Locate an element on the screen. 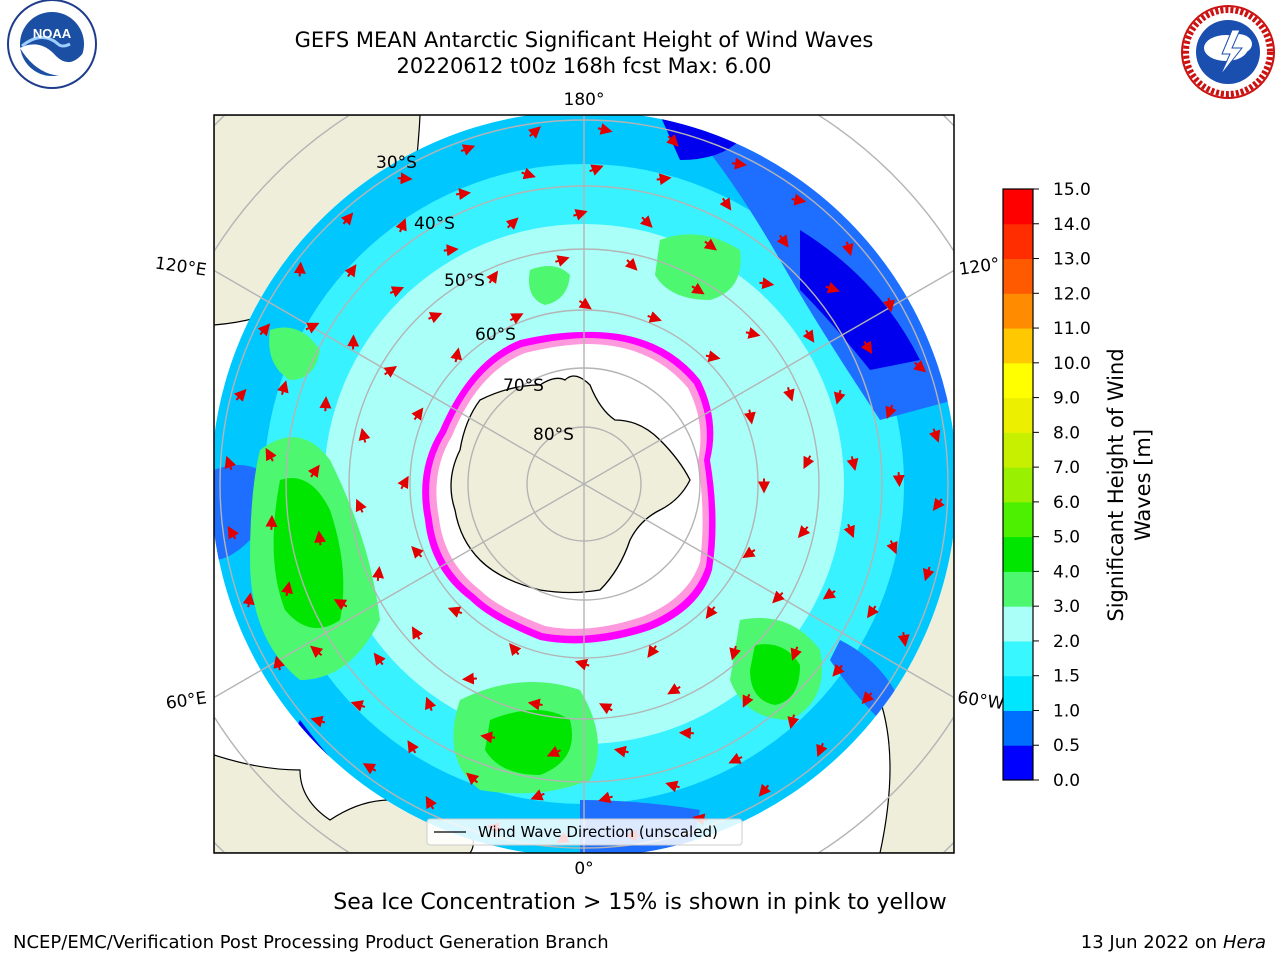 The height and width of the screenshot is (960, 1280). colorbar-label-line1: Significant Height of Wind is located at coordinates (1116, 484).